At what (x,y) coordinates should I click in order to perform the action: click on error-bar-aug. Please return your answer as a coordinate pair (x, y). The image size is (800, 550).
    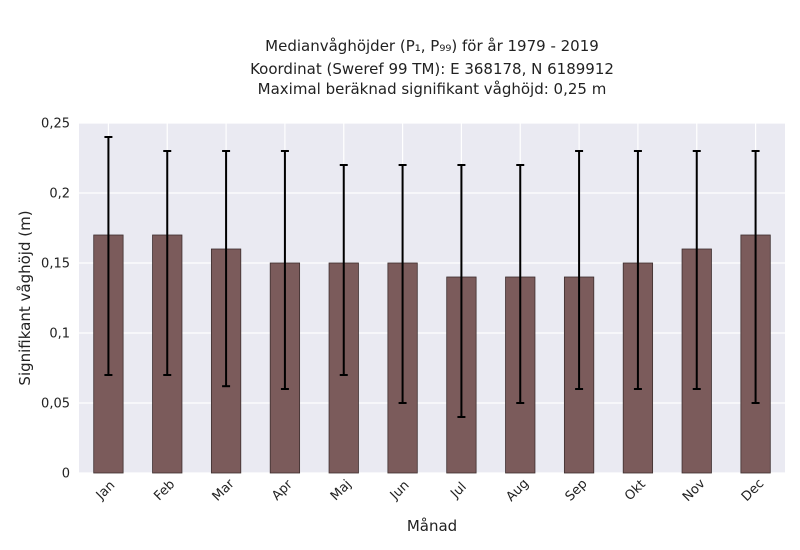
    Looking at the image, I should click on (520, 284).